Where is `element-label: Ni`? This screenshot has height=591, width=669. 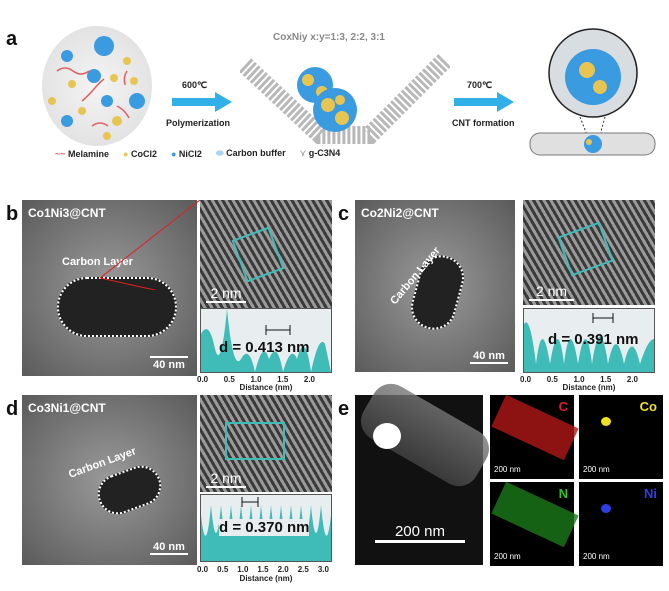 element-label: Ni is located at coordinates (650, 493).